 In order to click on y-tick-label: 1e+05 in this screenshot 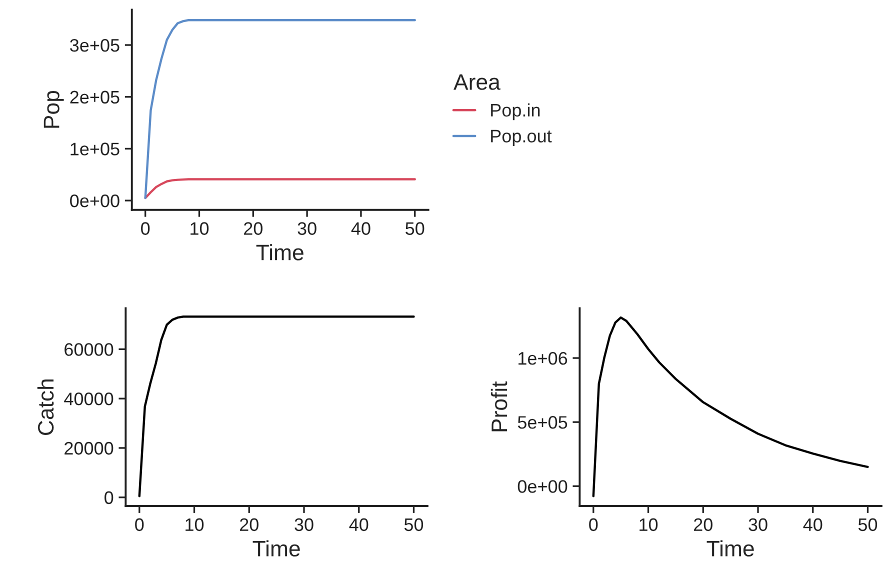, I will do `click(95, 149)`.